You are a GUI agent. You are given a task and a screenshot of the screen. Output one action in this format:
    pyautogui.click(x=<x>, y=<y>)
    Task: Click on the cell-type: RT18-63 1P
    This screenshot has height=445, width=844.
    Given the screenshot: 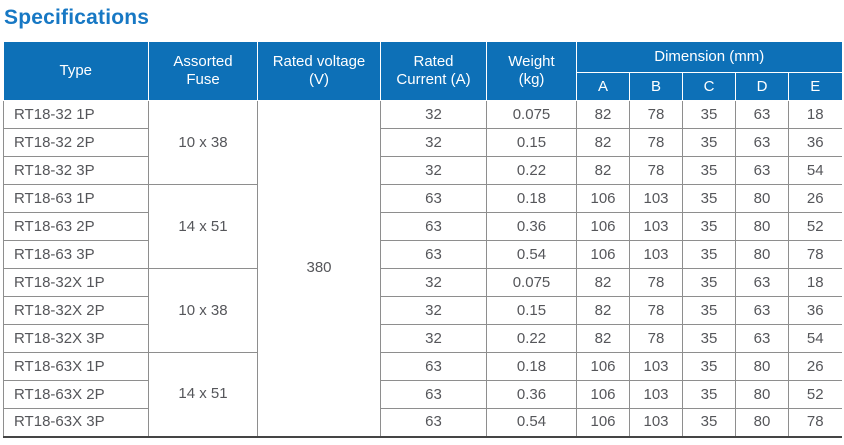 What is the action you would take?
    pyautogui.click(x=76, y=198)
    